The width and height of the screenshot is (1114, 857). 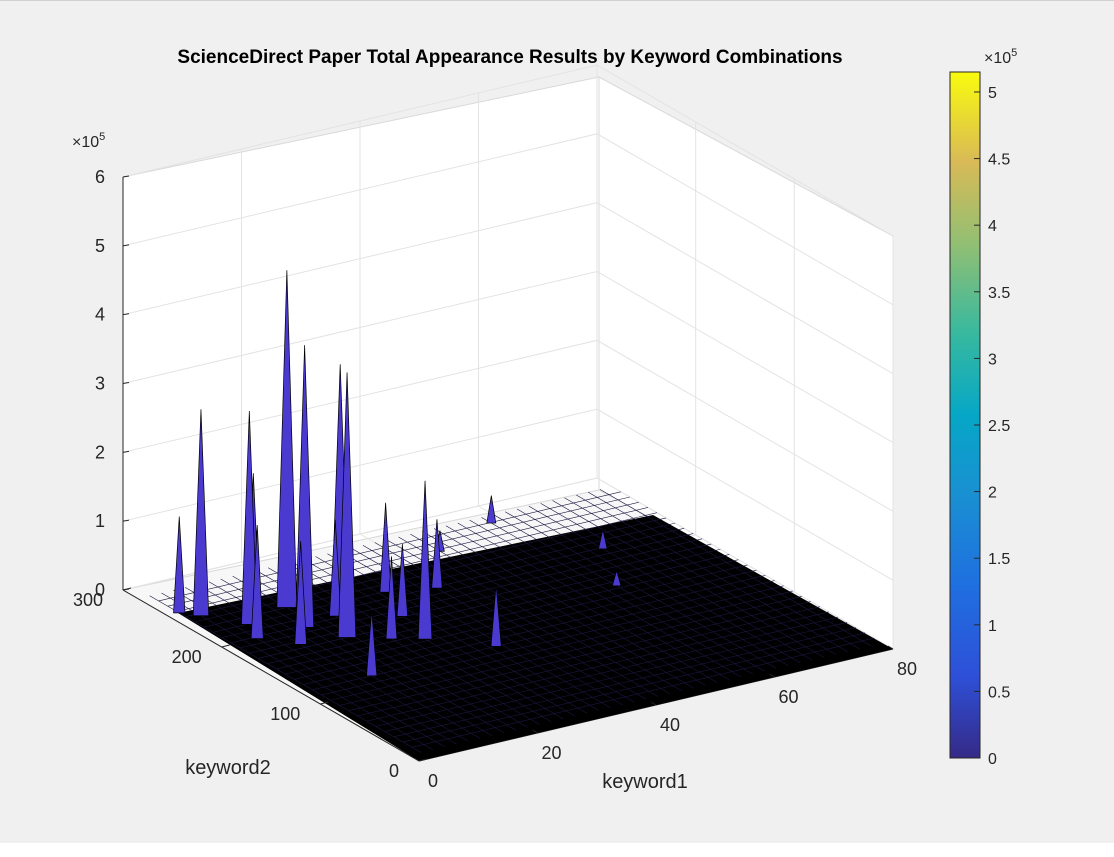 I want to click on y-tick-label: 300, so click(x=88, y=600).